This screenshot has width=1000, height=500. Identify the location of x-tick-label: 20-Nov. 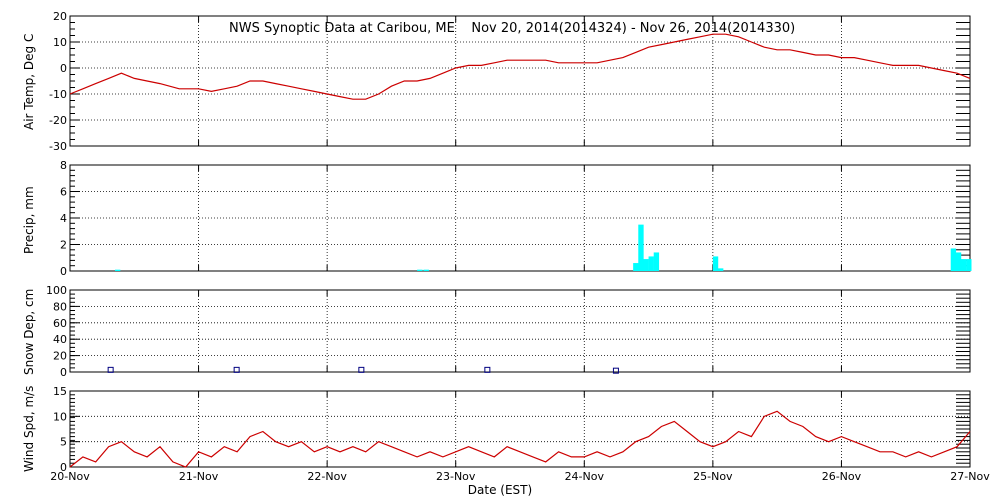
(70, 476).